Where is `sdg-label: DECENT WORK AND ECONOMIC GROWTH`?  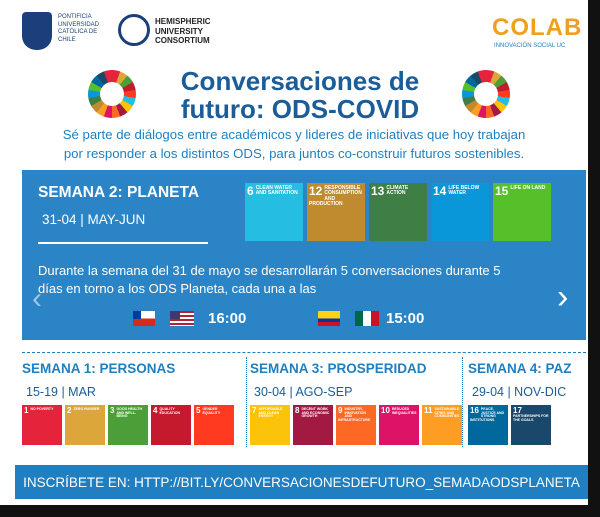 sdg-label: DECENT WORK AND ECONOMIC GROWTH is located at coordinates (315, 413).